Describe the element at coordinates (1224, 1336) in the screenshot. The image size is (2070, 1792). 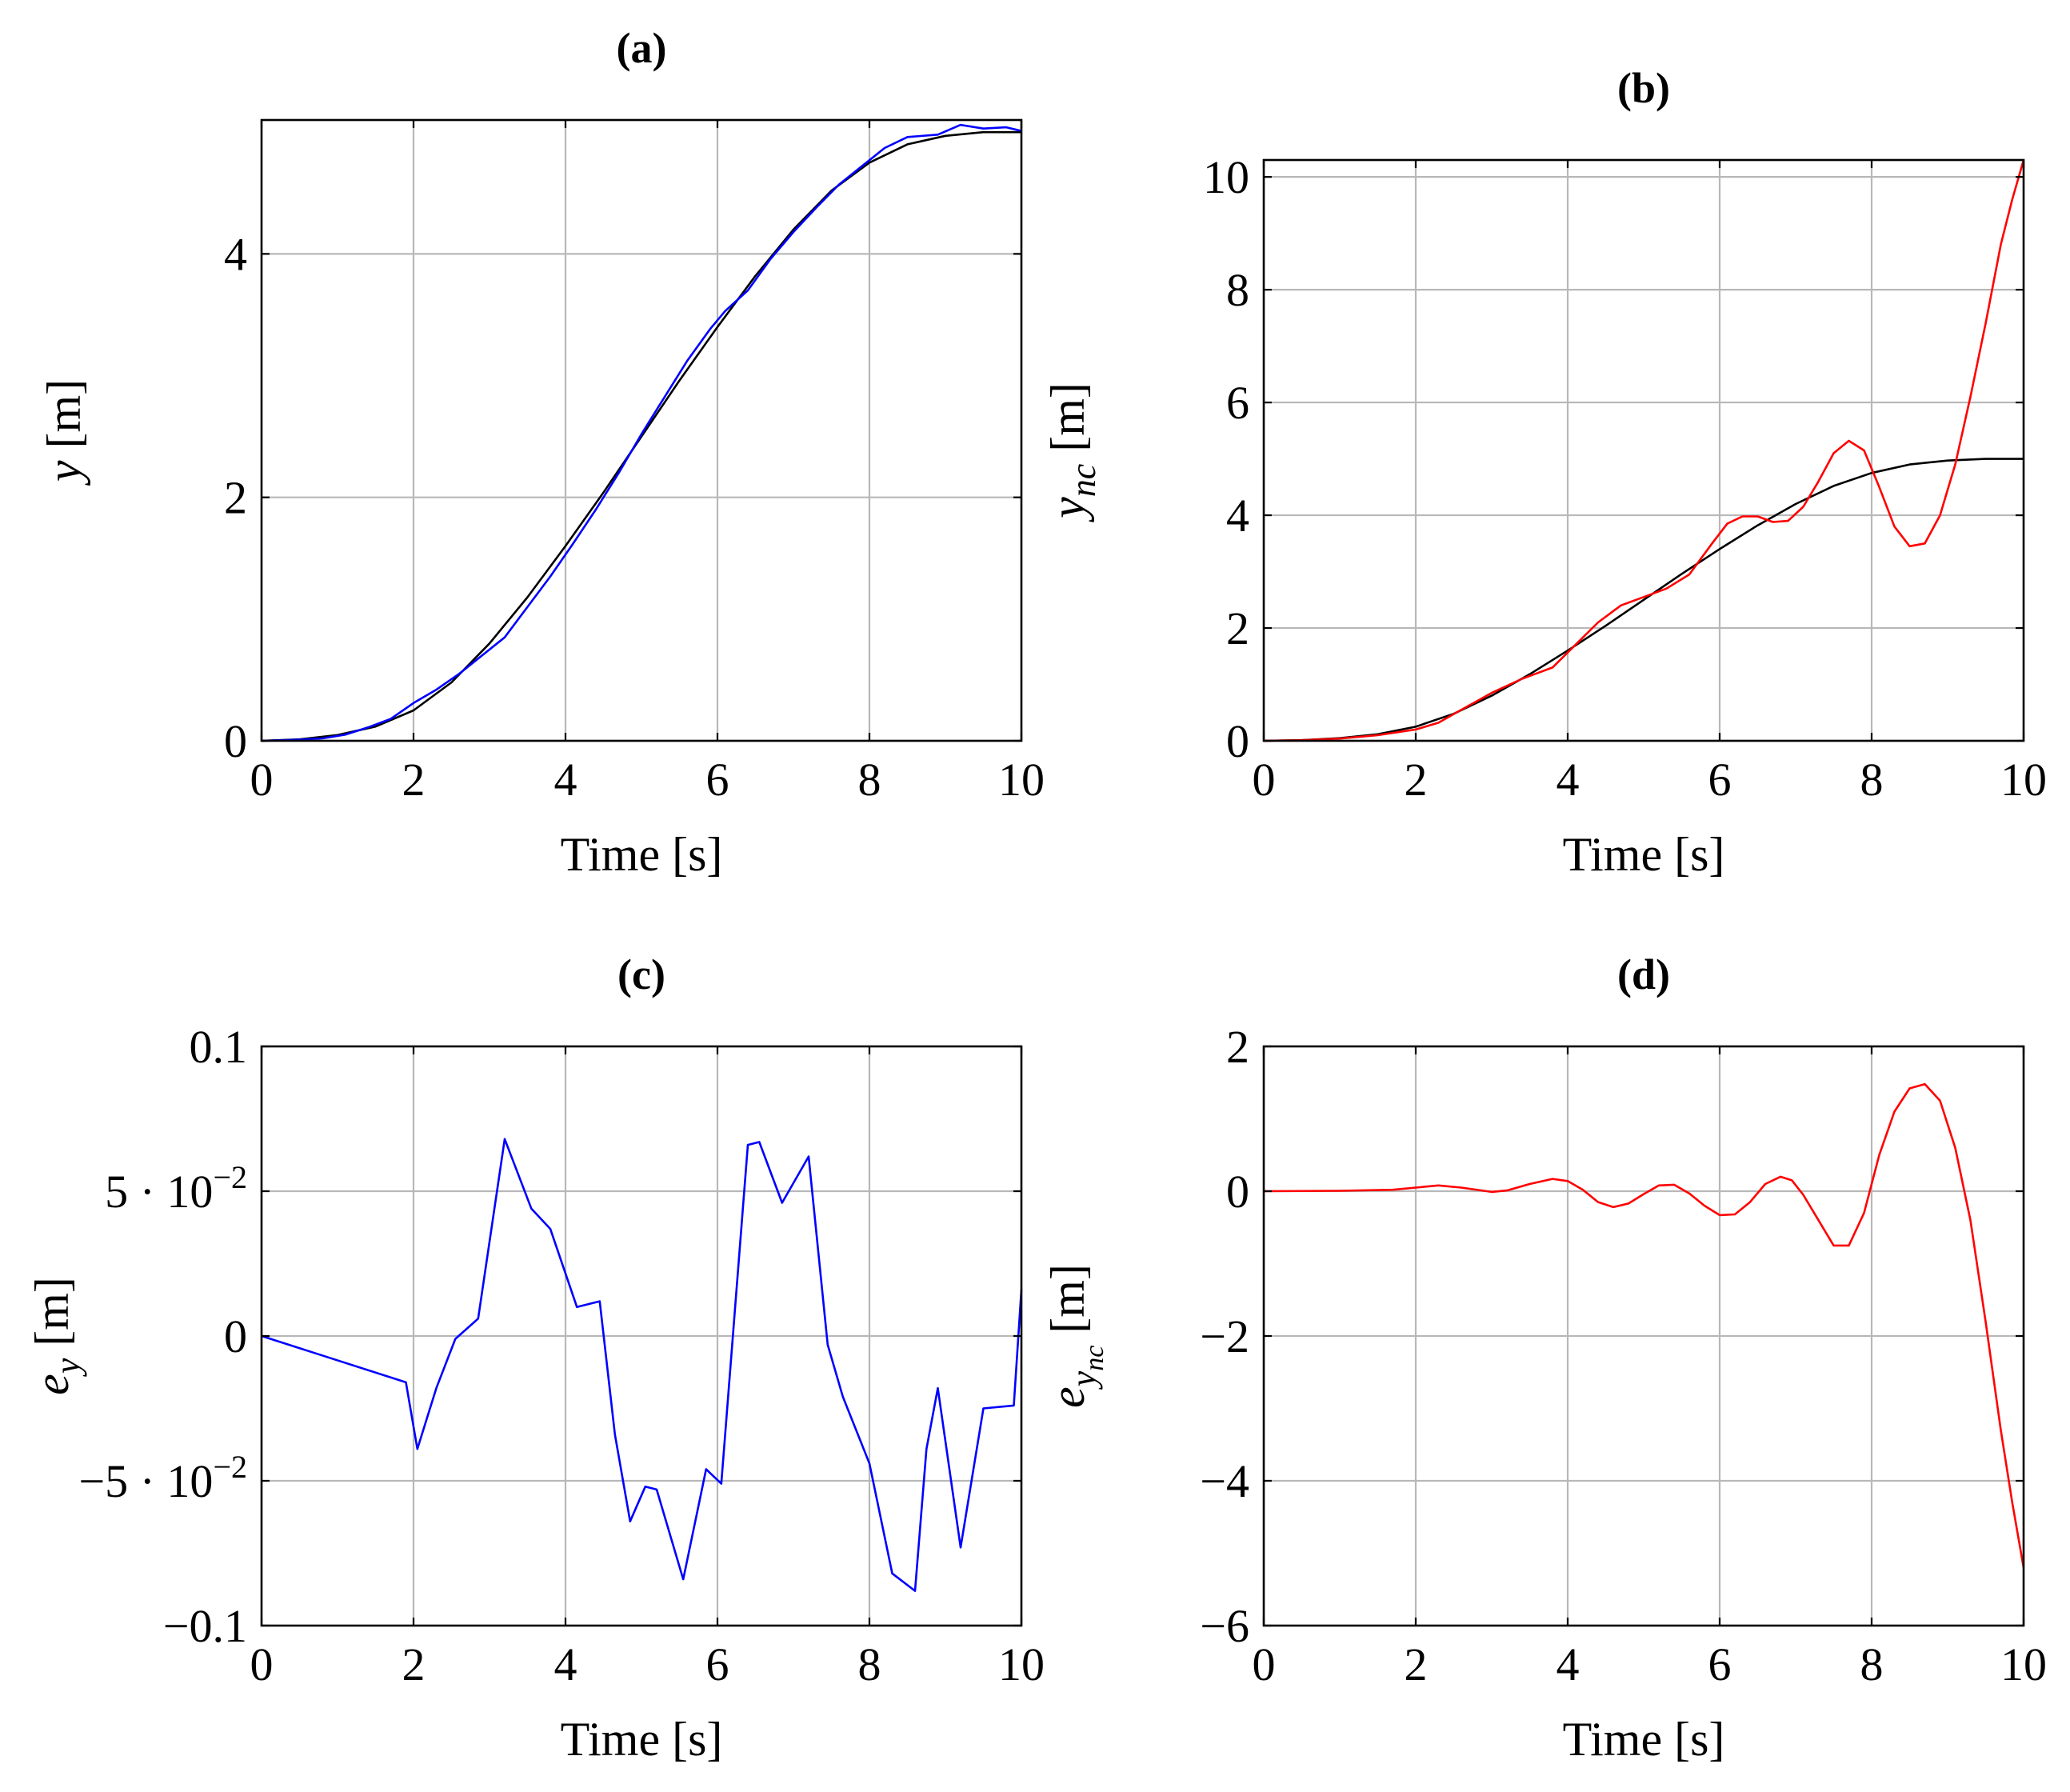
I see `y-tick-label: −2` at that location.